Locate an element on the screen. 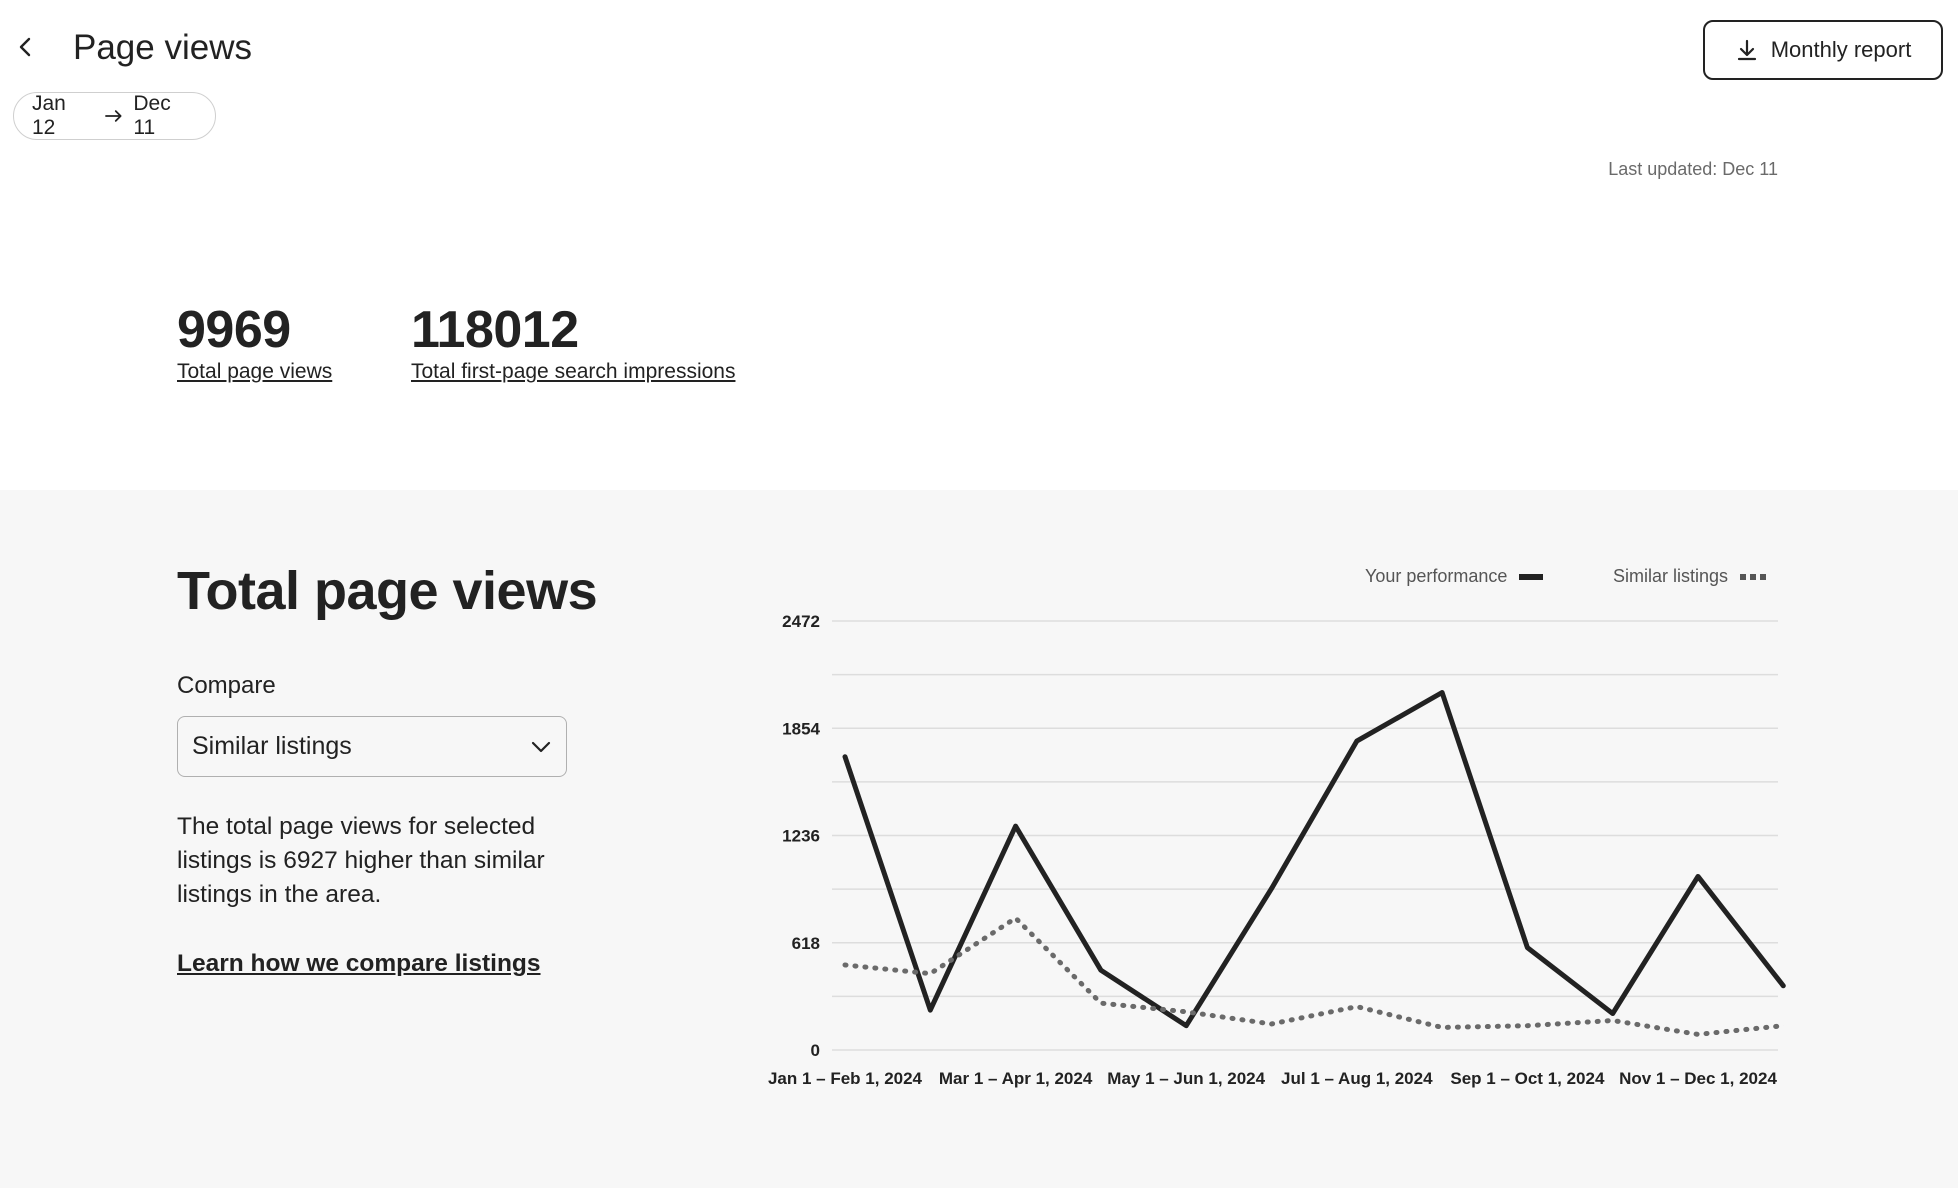  legend-similar-listings: Similar listings is located at coordinates (1690, 576).